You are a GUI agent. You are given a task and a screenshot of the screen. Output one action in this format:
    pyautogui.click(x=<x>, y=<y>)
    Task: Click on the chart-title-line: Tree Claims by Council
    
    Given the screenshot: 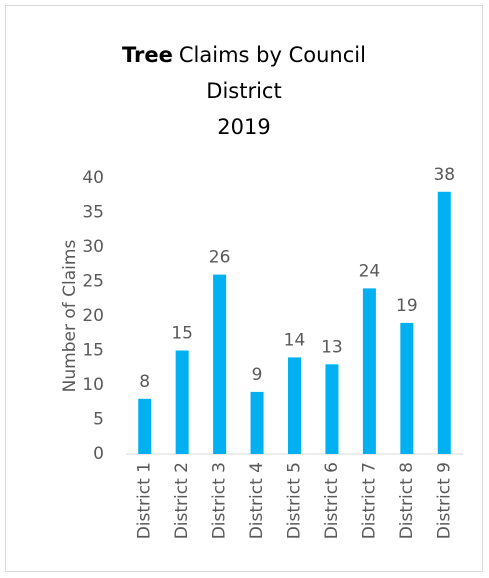 What is the action you would take?
    pyautogui.click(x=244, y=55)
    